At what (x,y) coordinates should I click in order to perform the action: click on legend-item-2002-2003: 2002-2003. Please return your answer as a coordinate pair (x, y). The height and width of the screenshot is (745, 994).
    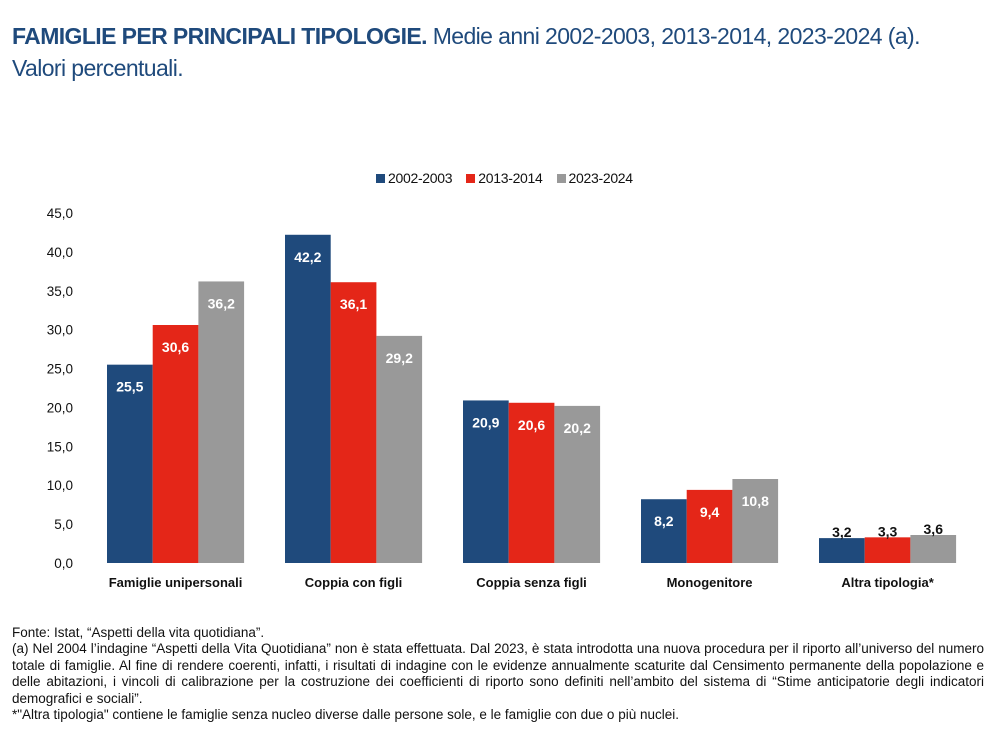
    Looking at the image, I should click on (414, 178).